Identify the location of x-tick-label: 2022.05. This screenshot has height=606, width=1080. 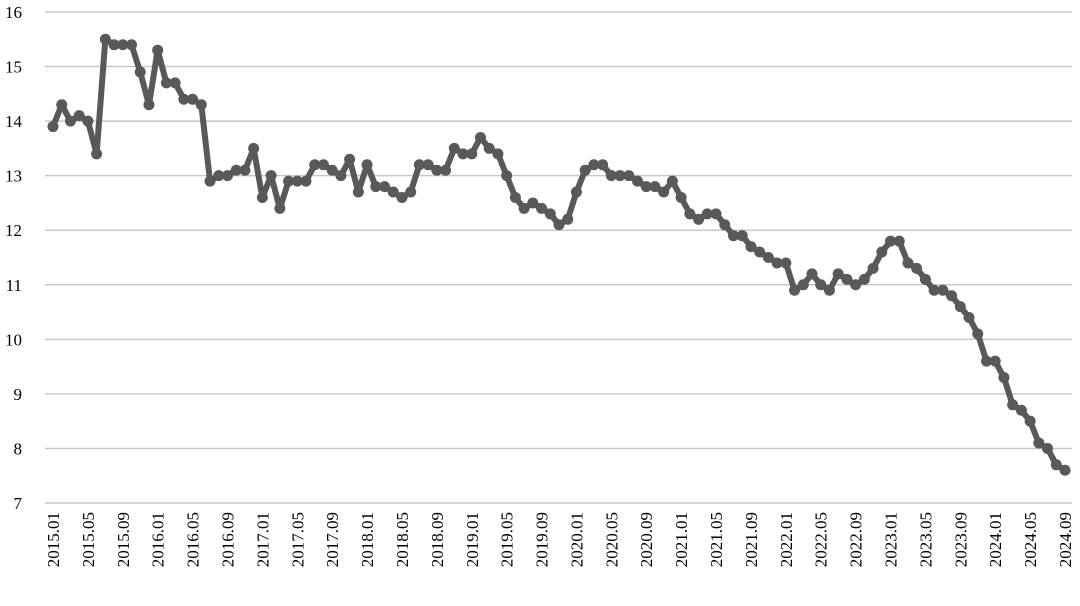
(821, 539).